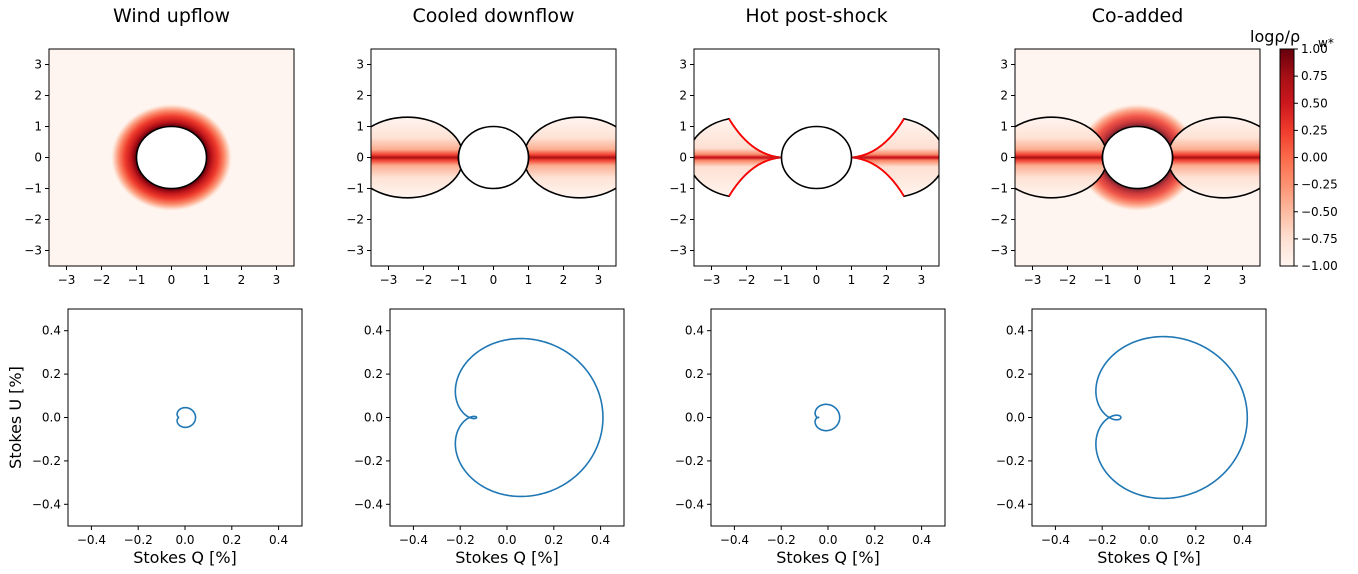  What do you see at coordinates (46, 504) in the screenshot?
I see `y-tick-label: −0.4` at bounding box center [46, 504].